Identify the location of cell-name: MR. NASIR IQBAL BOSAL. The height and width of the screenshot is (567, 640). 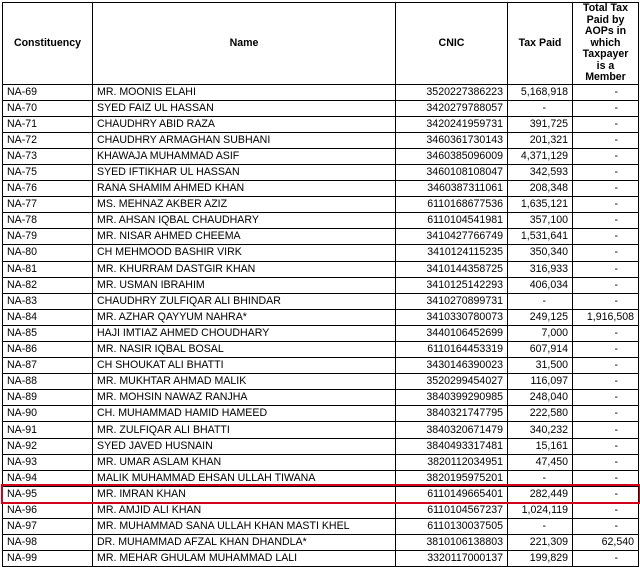
(244, 350).